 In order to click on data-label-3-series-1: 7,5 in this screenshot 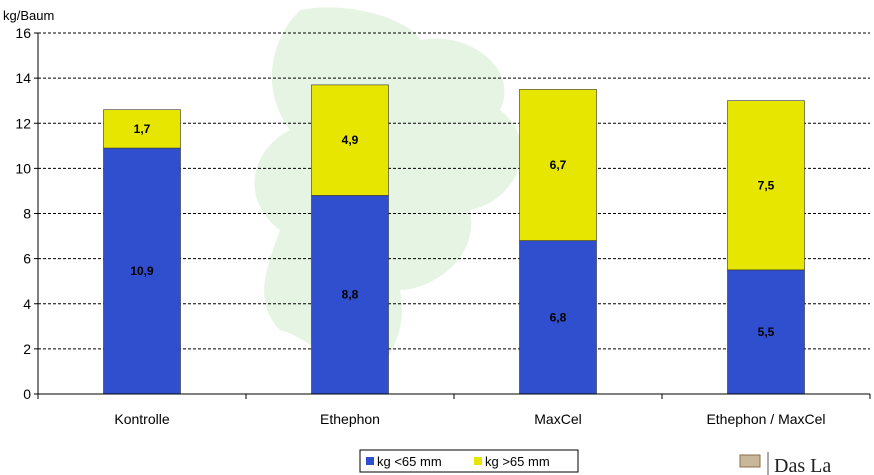, I will do `click(766, 185)`.